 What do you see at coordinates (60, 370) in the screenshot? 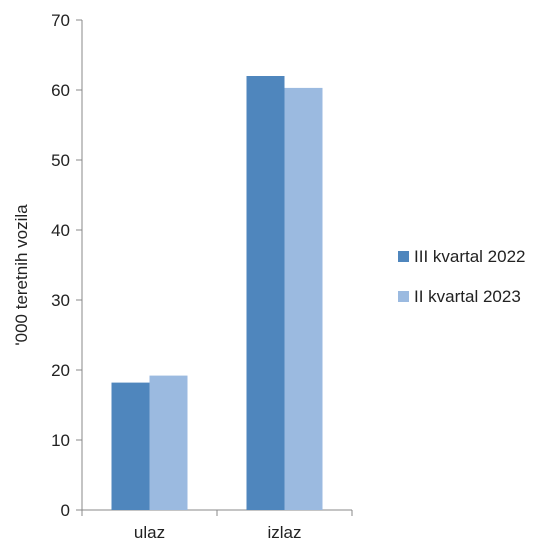
I see `y-tick-label: 20` at bounding box center [60, 370].